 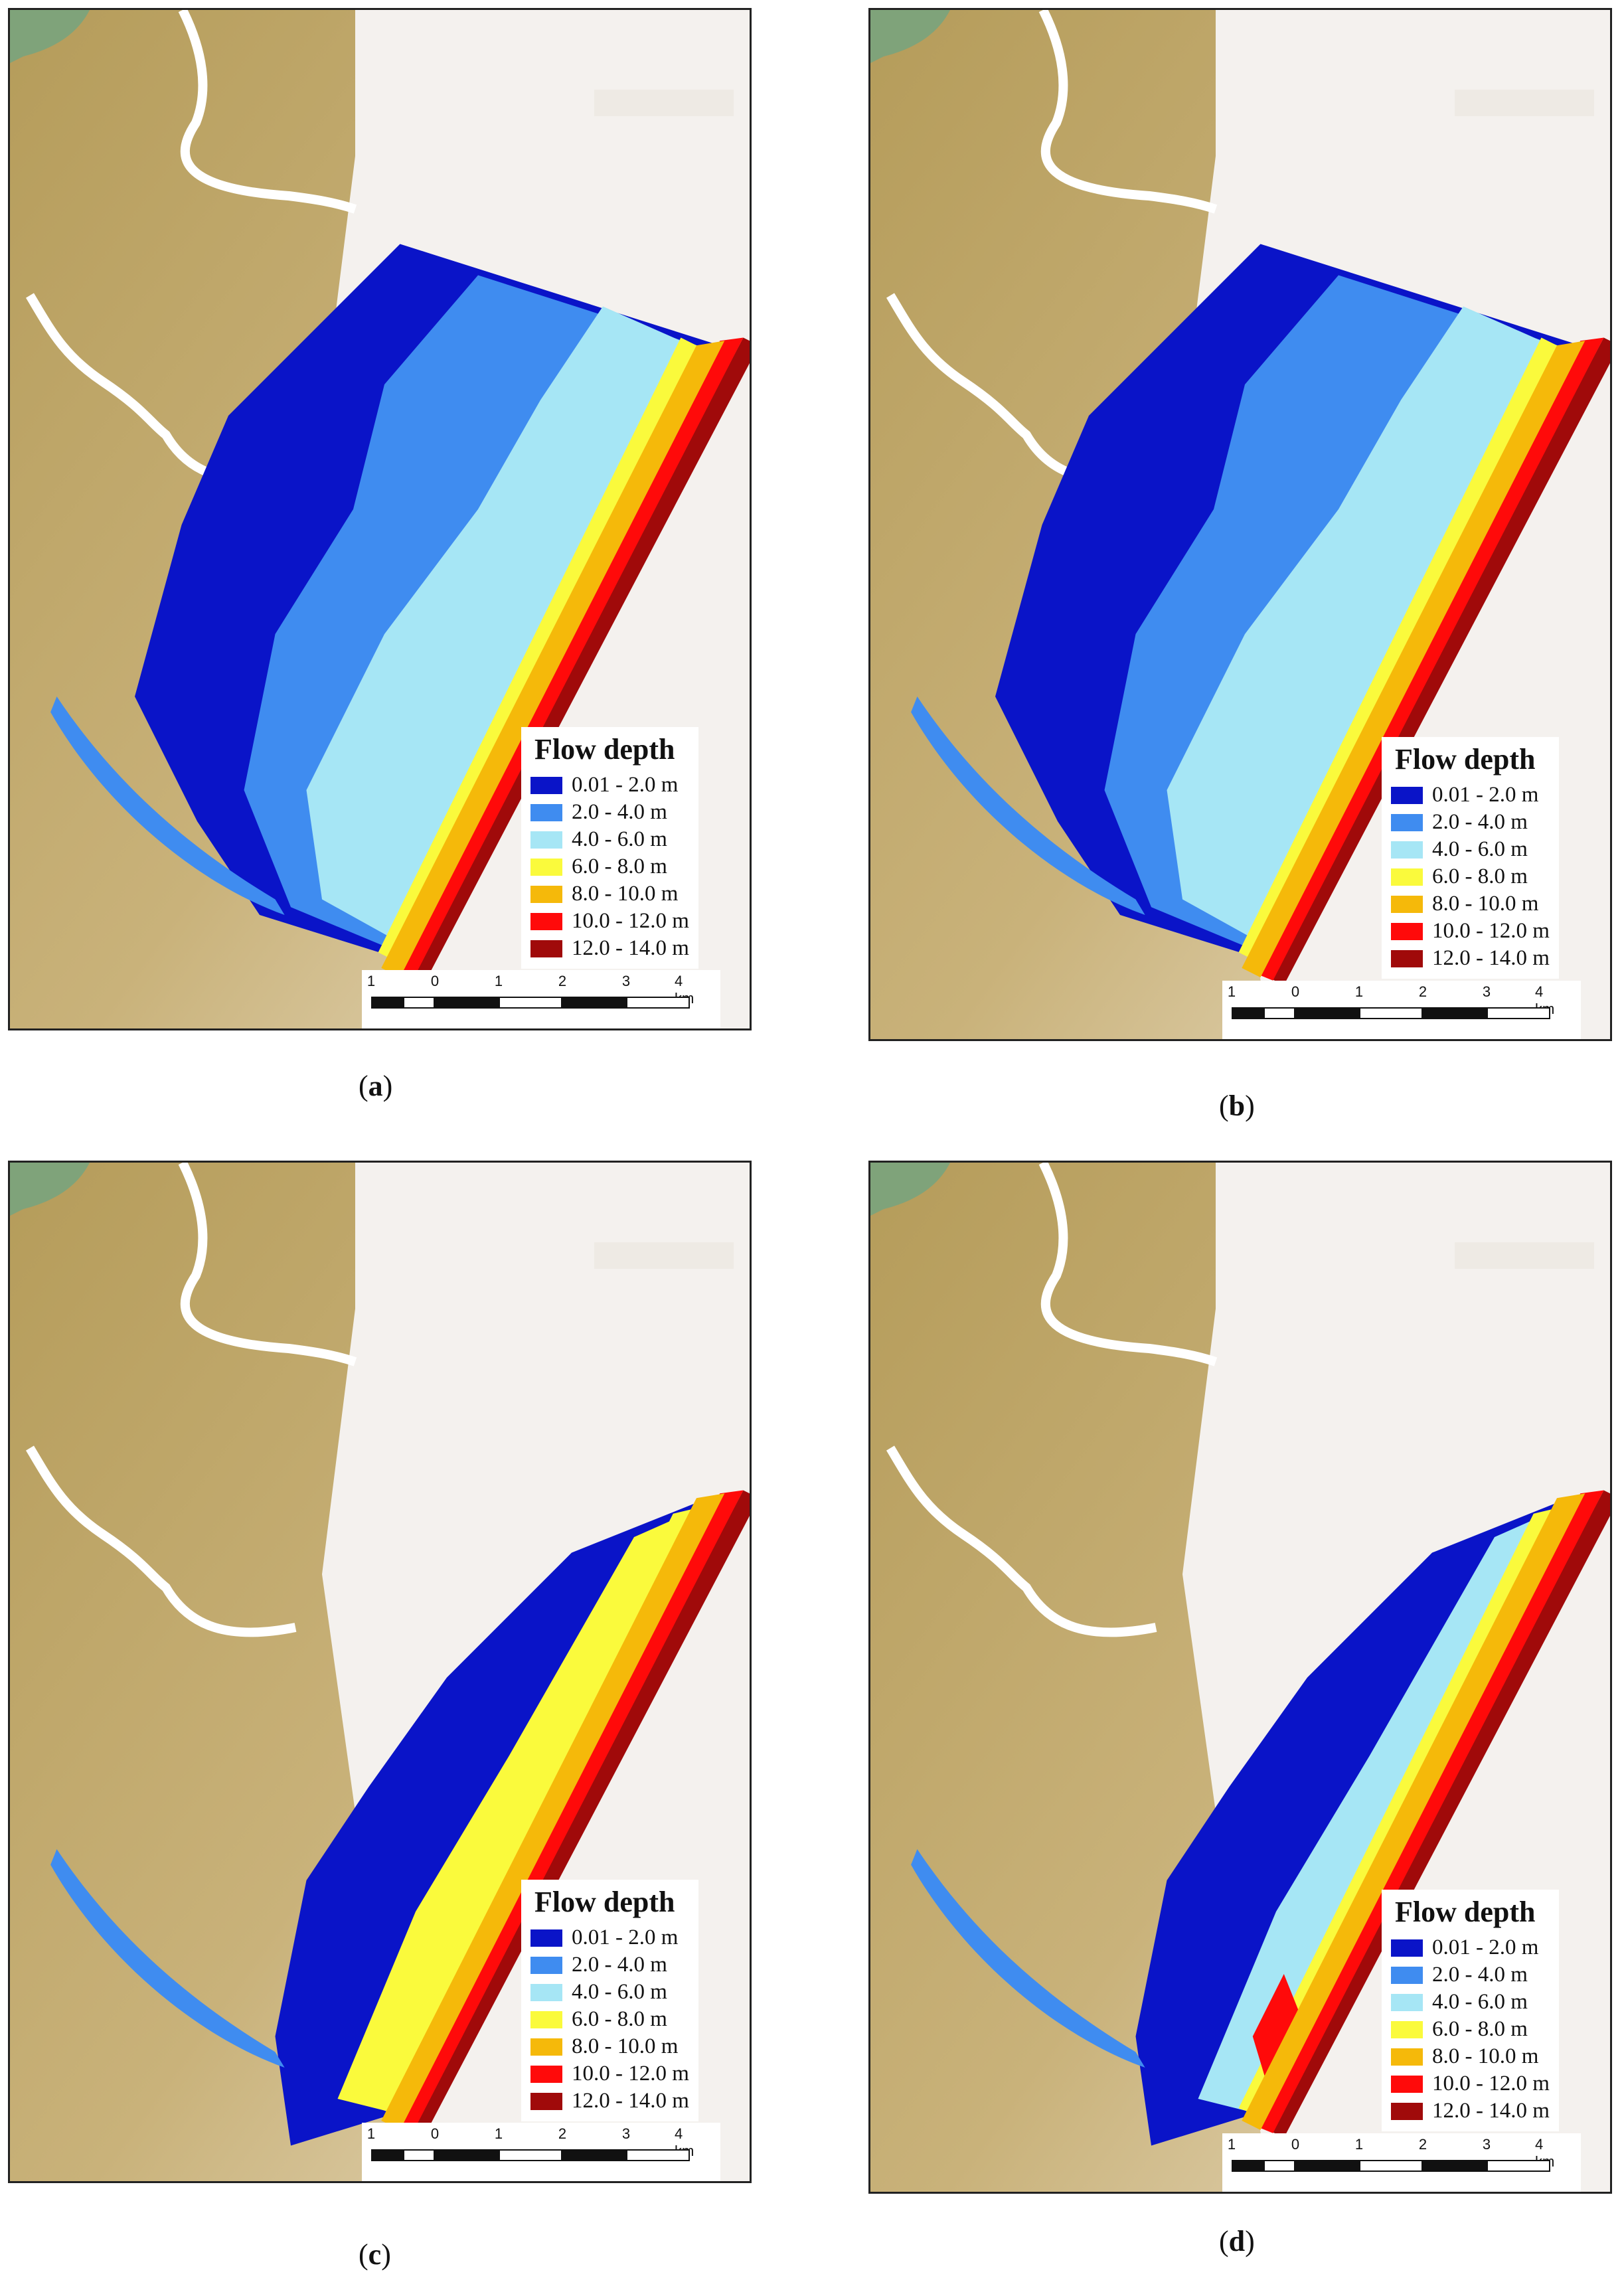 What do you see at coordinates (664, 1255) in the screenshot?
I see `harbour` at bounding box center [664, 1255].